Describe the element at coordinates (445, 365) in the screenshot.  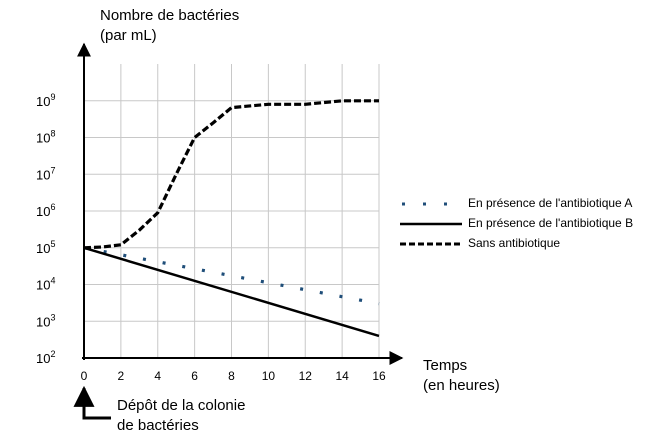
I see `x-axis-title-line1: Temps` at that location.